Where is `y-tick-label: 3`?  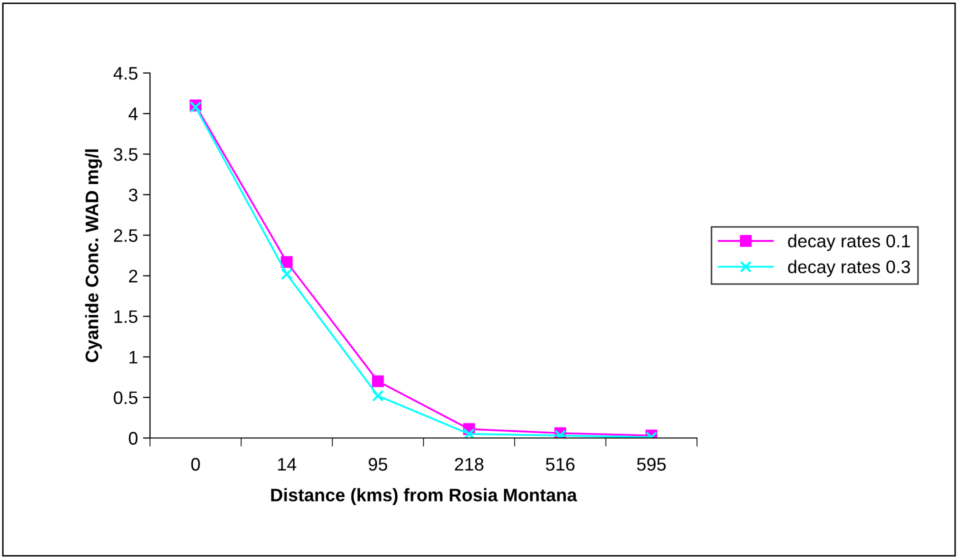 y-tick-label: 3 is located at coordinates (133, 195).